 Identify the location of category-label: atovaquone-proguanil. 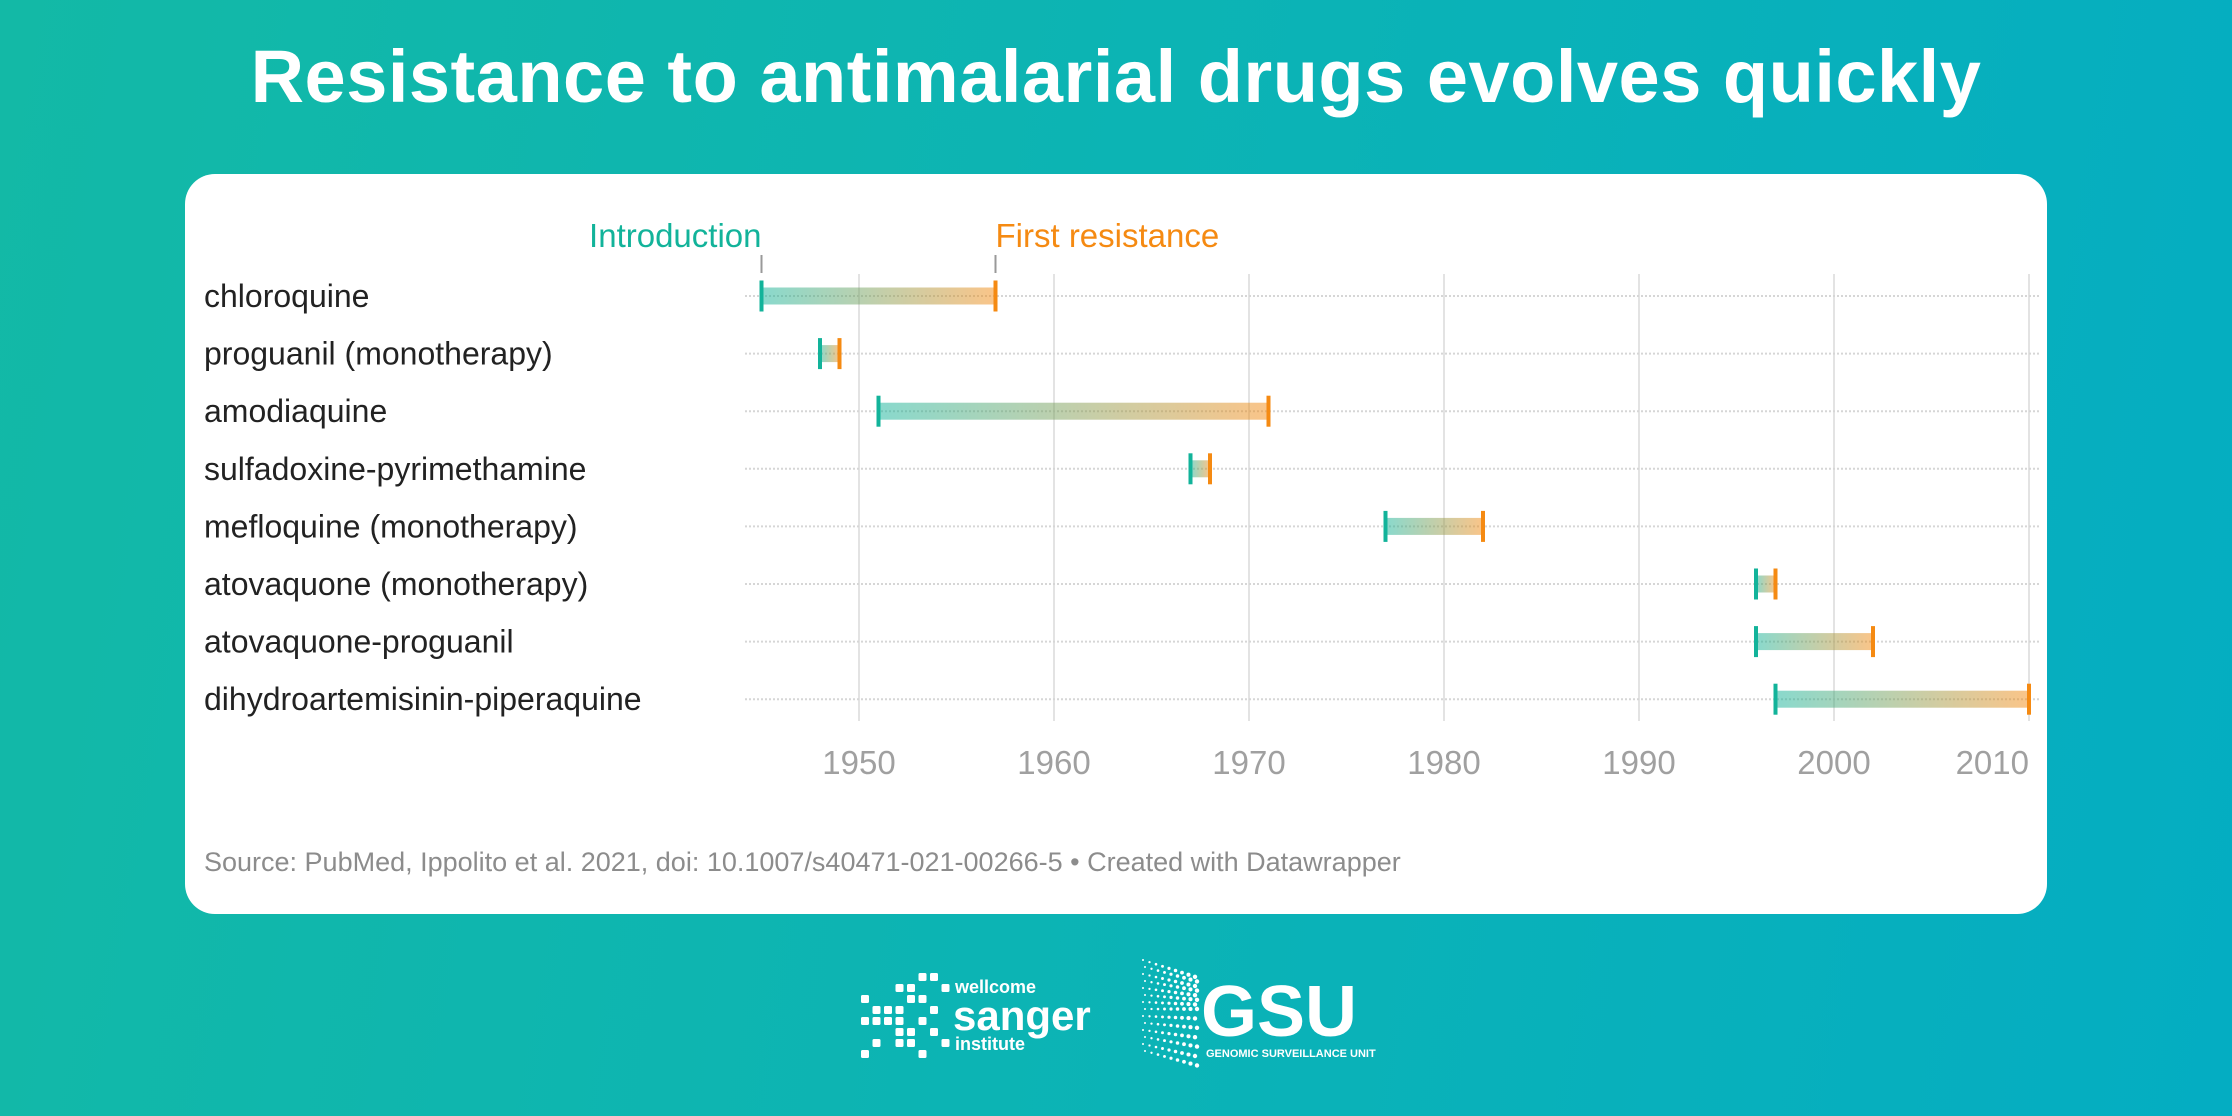
(359, 642).